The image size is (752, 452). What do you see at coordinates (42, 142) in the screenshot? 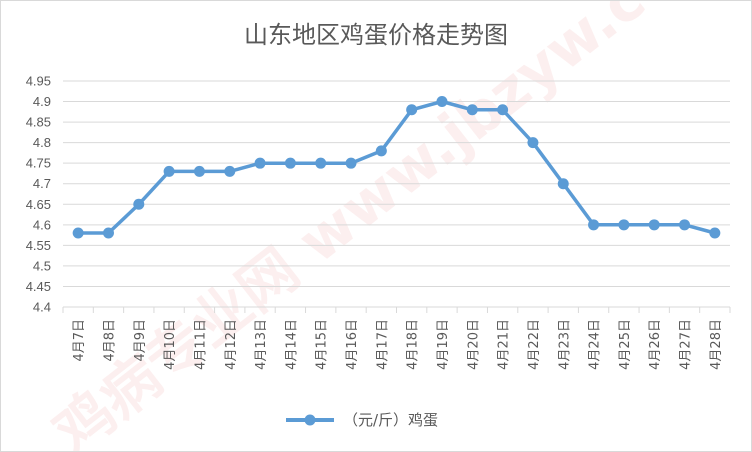
I see `y-tick-label: 4.8` at bounding box center [42, 142].